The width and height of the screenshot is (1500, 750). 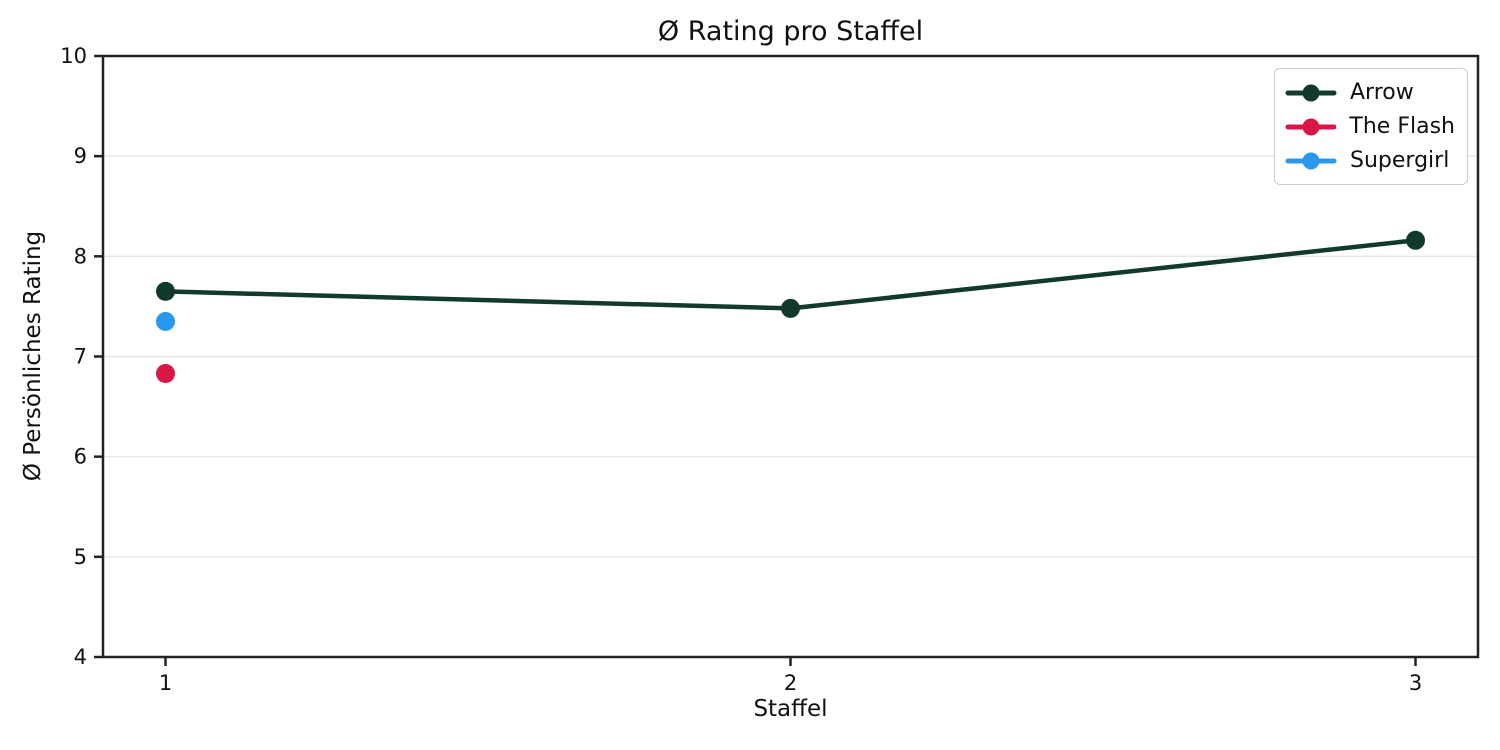 What do you see at coordinates (1400, 160) in the screenshot?
I see `legend-label: Supergirl` at bounding box center [1400, 160].